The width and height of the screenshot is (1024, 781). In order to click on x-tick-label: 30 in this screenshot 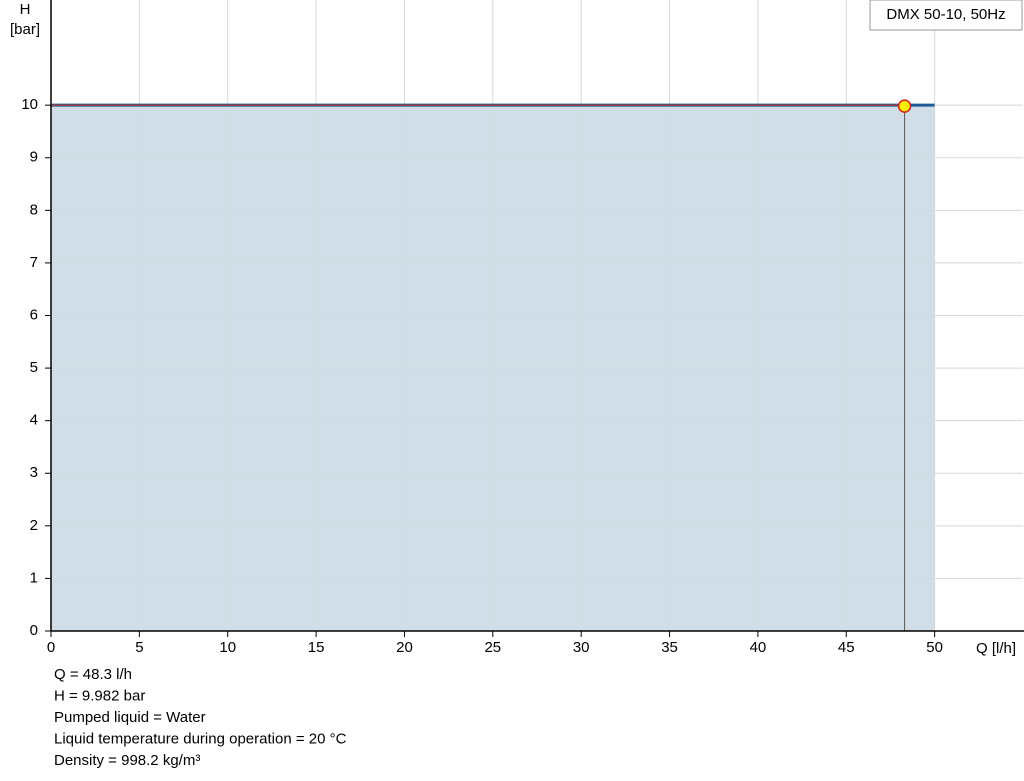, I will do `click(581, 647)`.